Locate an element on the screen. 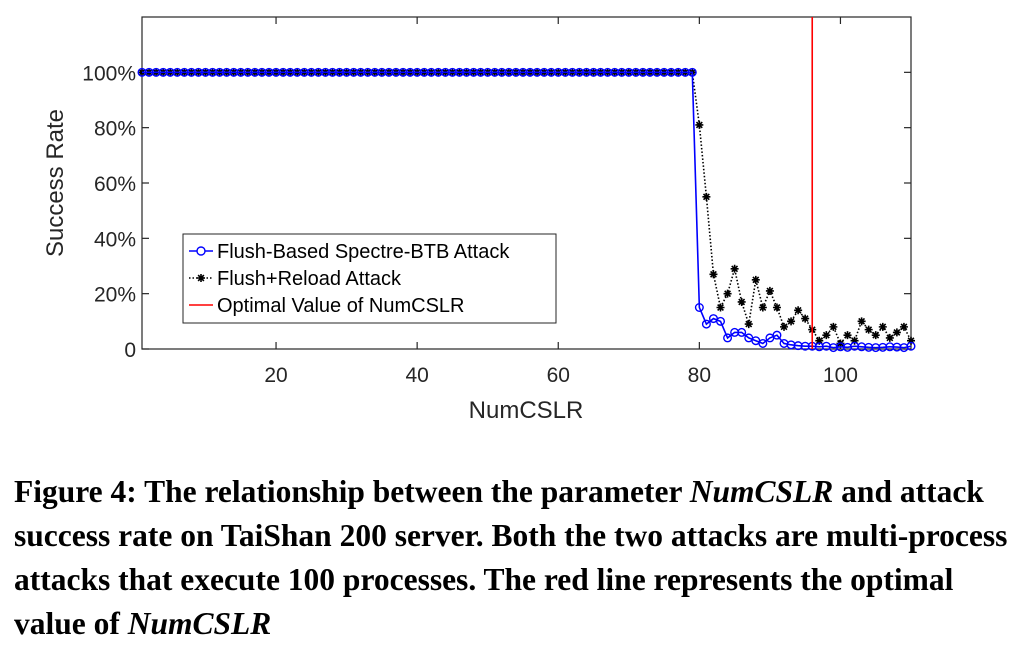 Image resolution: width=1022 pixels, height=662 pixels. y-axis-label: Success Rate is located at coordinates (55, 183).